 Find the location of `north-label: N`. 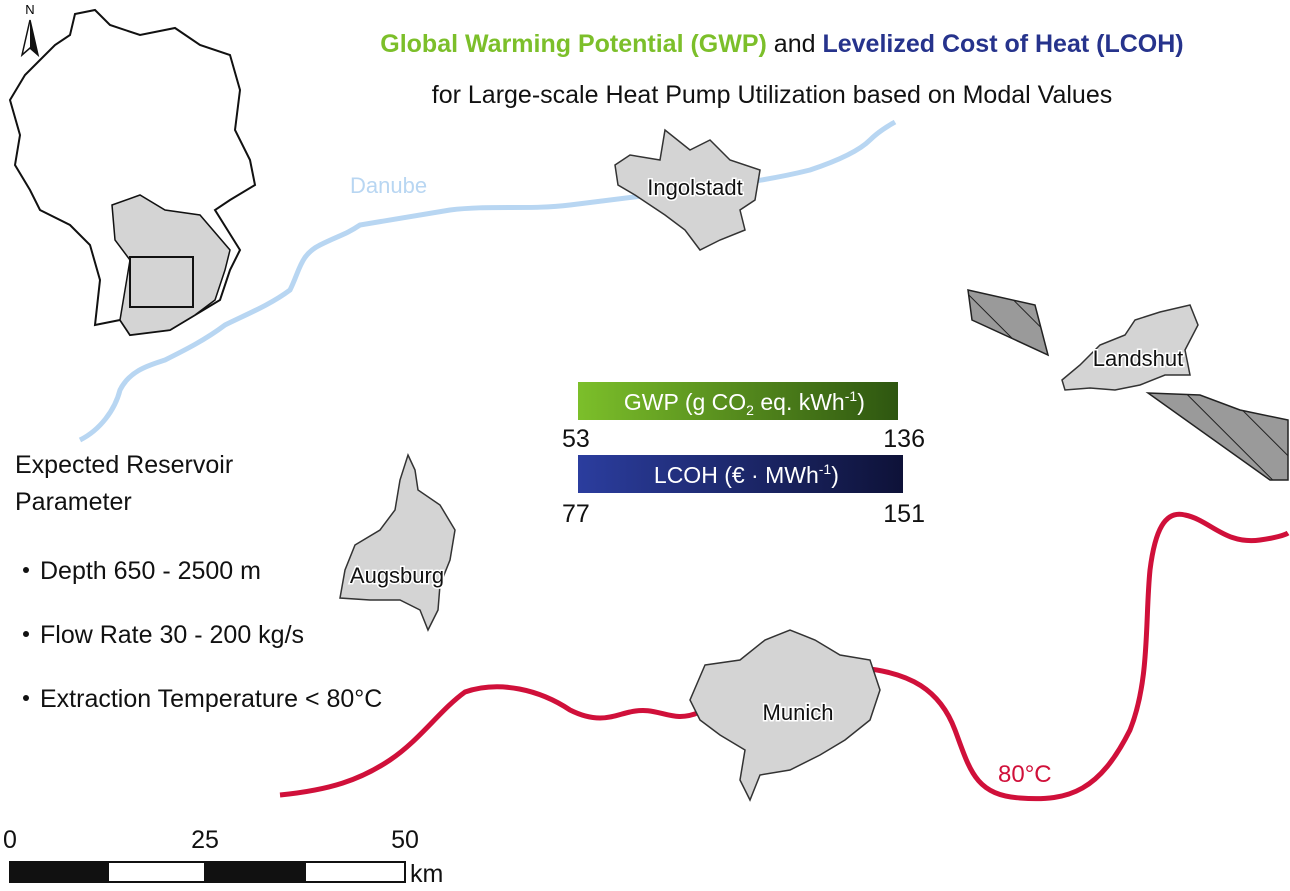

north-label: N is located at coordinates (29, 9).